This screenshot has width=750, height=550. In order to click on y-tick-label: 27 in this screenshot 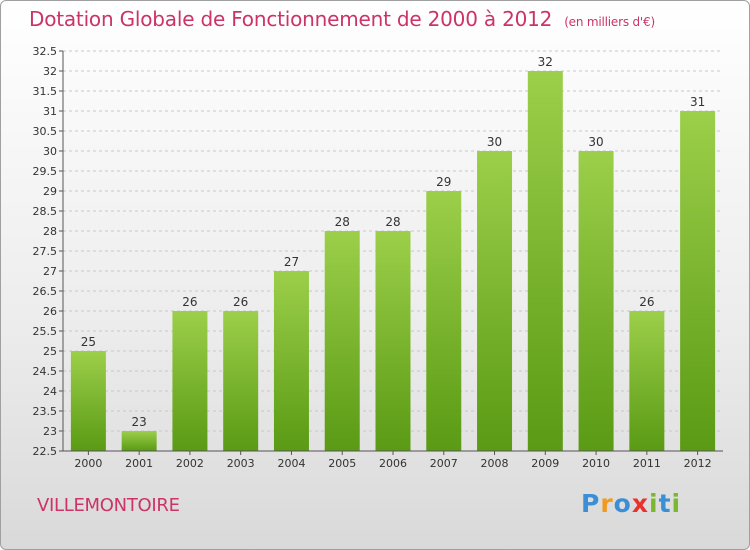, I will do `click(50, 271)`.